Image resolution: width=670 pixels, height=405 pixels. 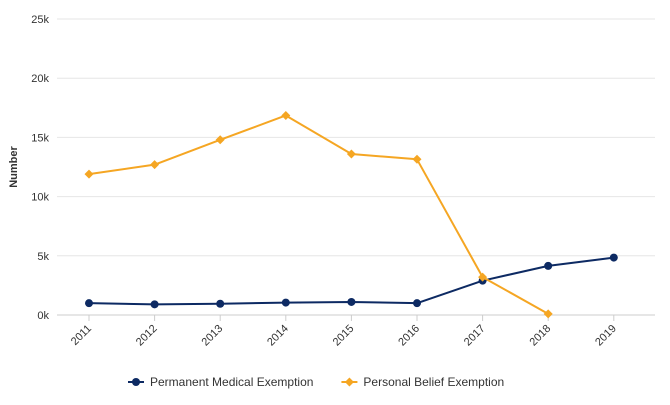 What do you see at coordinates (606, 336) in the screenshot?
I see `x-tick-label: 2019` at bounding box center [606, 336].